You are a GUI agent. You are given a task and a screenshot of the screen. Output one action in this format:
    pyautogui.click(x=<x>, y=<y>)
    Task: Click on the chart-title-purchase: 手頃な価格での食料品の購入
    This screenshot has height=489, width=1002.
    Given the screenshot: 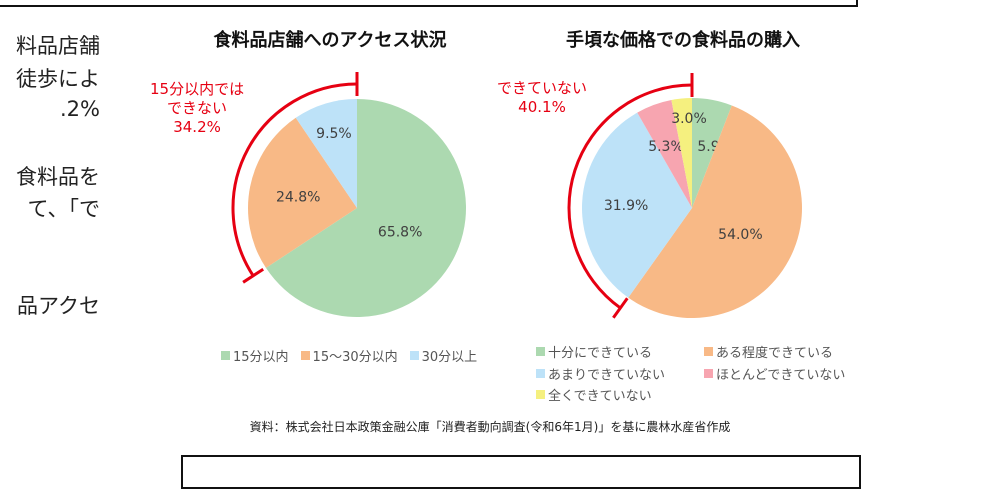 What is the action you would take?
    pyautogui.click(x=683, y=40)
    